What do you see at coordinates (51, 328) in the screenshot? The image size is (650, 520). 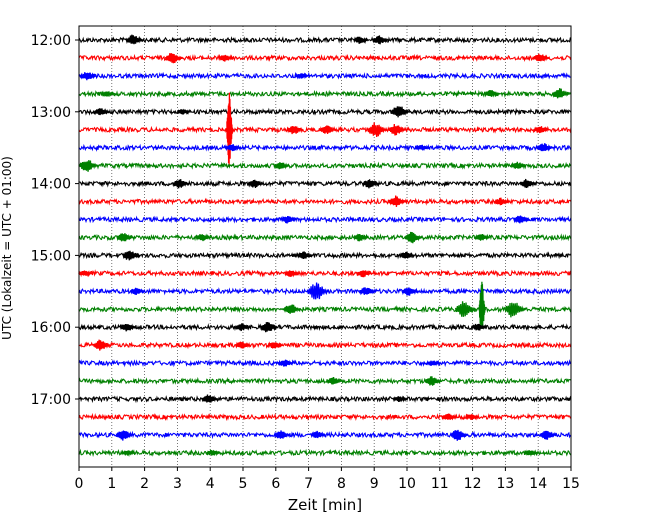 I see `y-tick-label: 16:00` at bounding box center [51, 328].